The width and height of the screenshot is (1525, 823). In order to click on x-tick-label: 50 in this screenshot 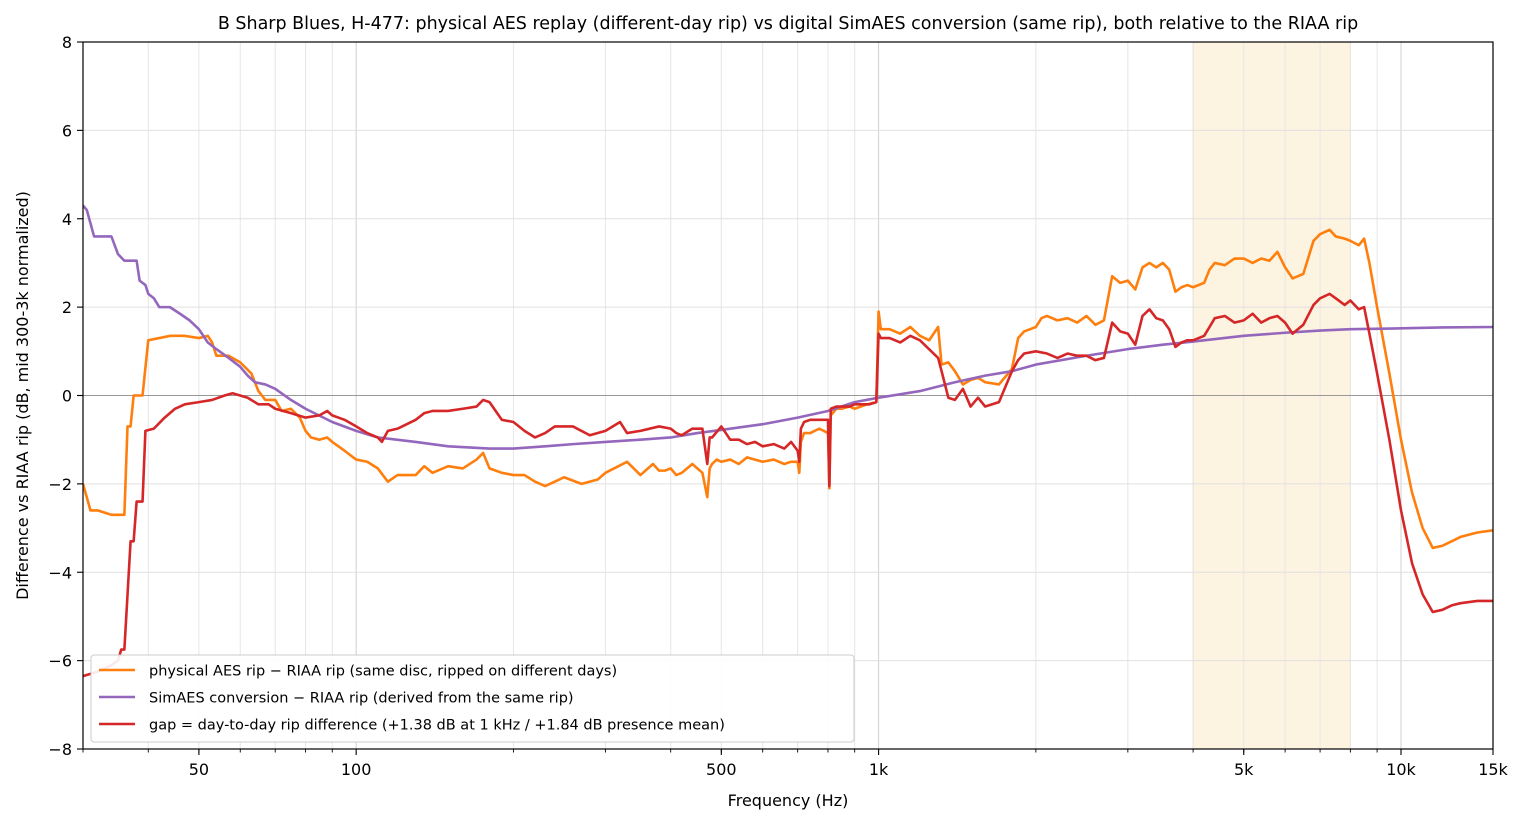, I will do `click(199, 769)`.